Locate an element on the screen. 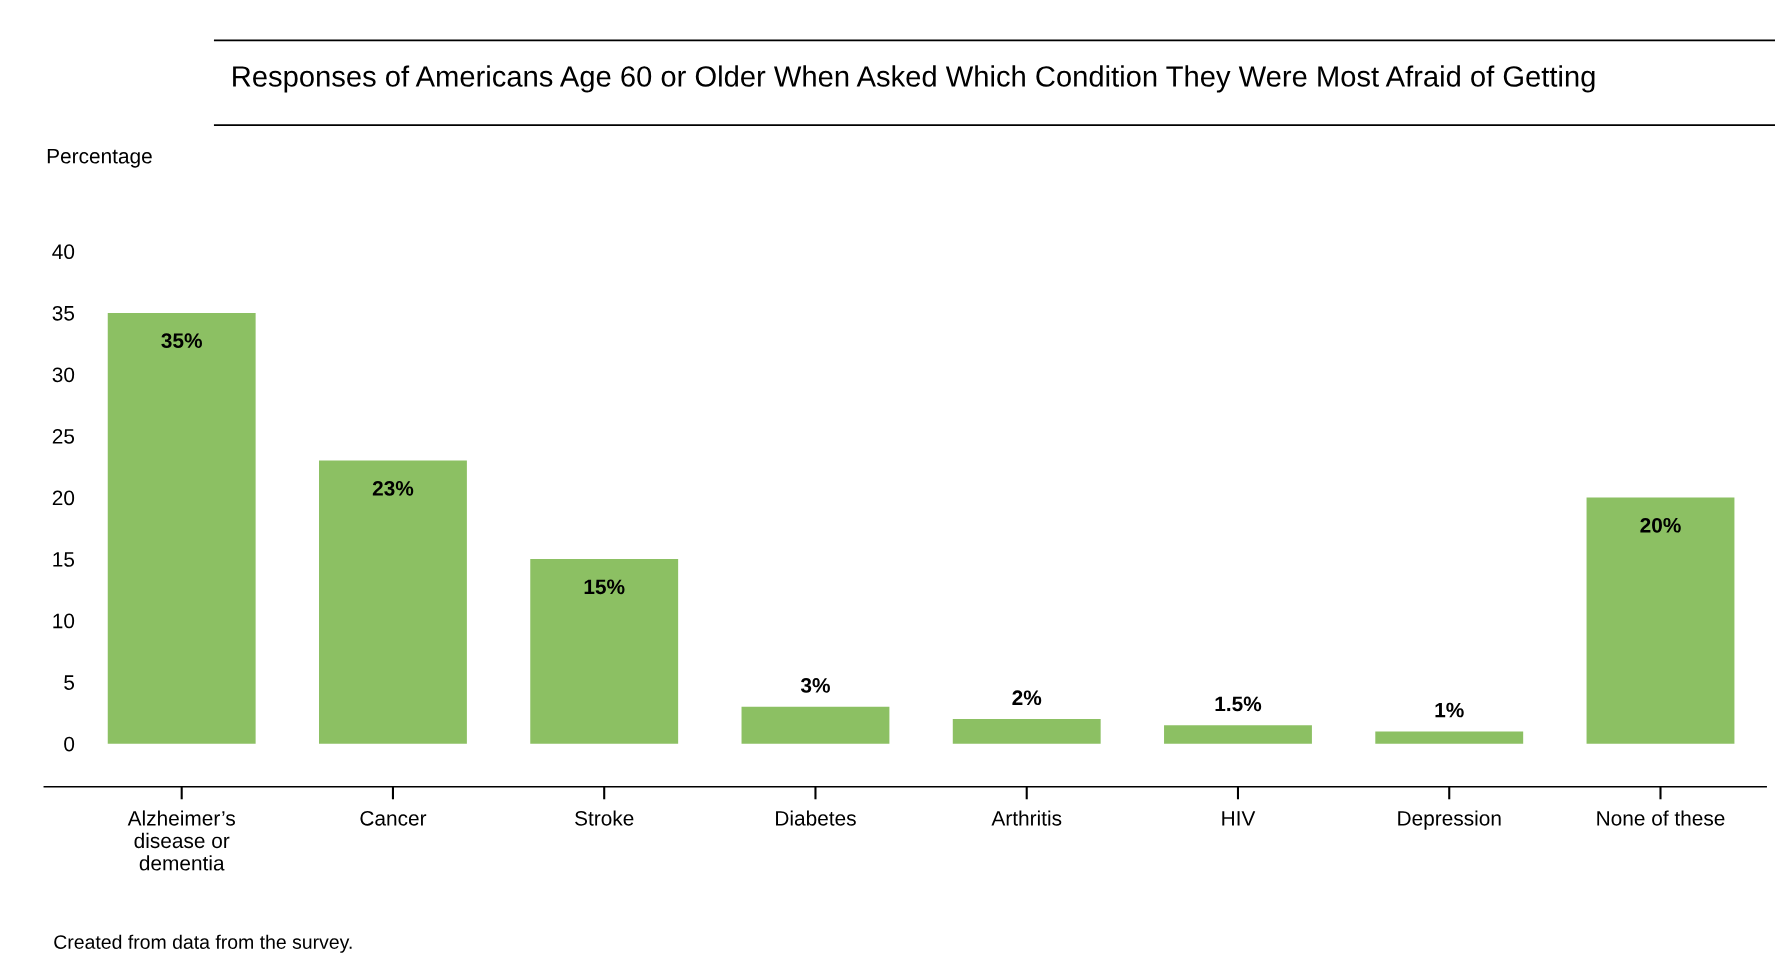 The image size is (1775, 963). data-label: 35% is located at coordinates (181, 341).